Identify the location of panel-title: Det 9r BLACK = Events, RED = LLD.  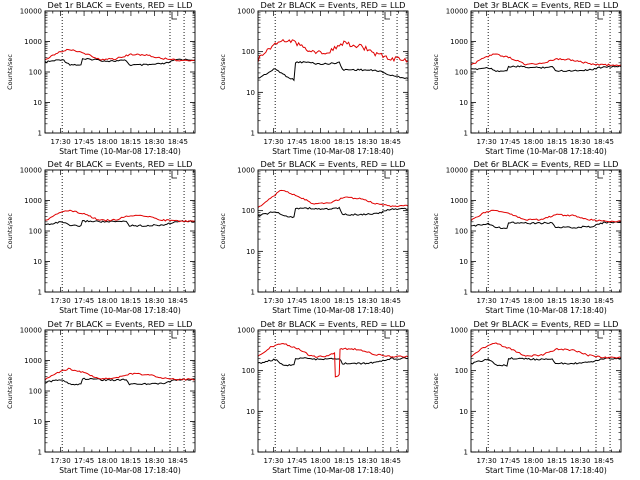
(546, 324).